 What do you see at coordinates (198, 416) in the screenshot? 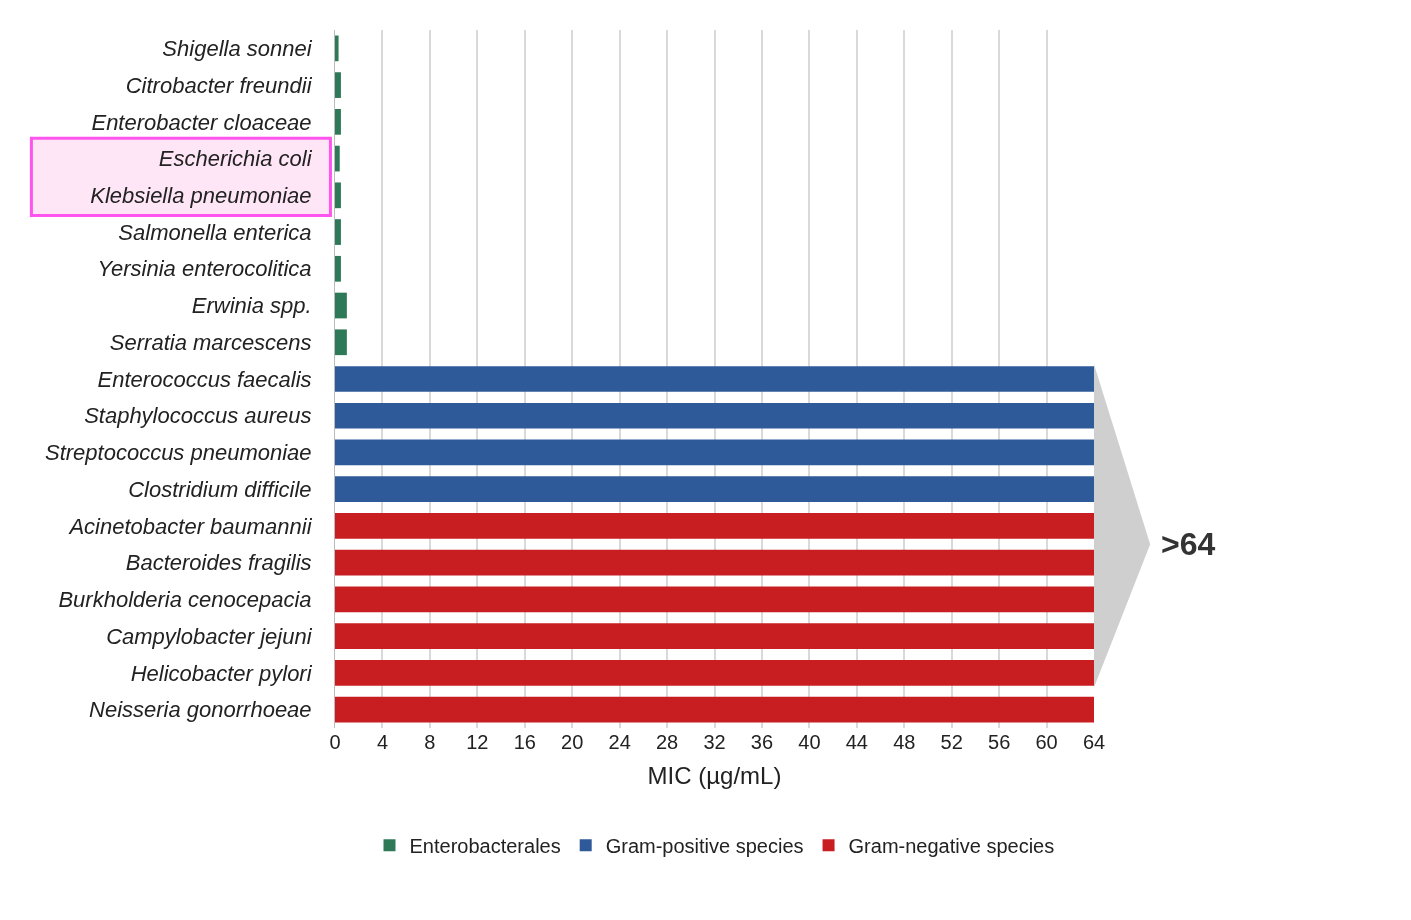
I see `y-tick-label: Staphylococcus aureus` at bounding box center [198, 416].